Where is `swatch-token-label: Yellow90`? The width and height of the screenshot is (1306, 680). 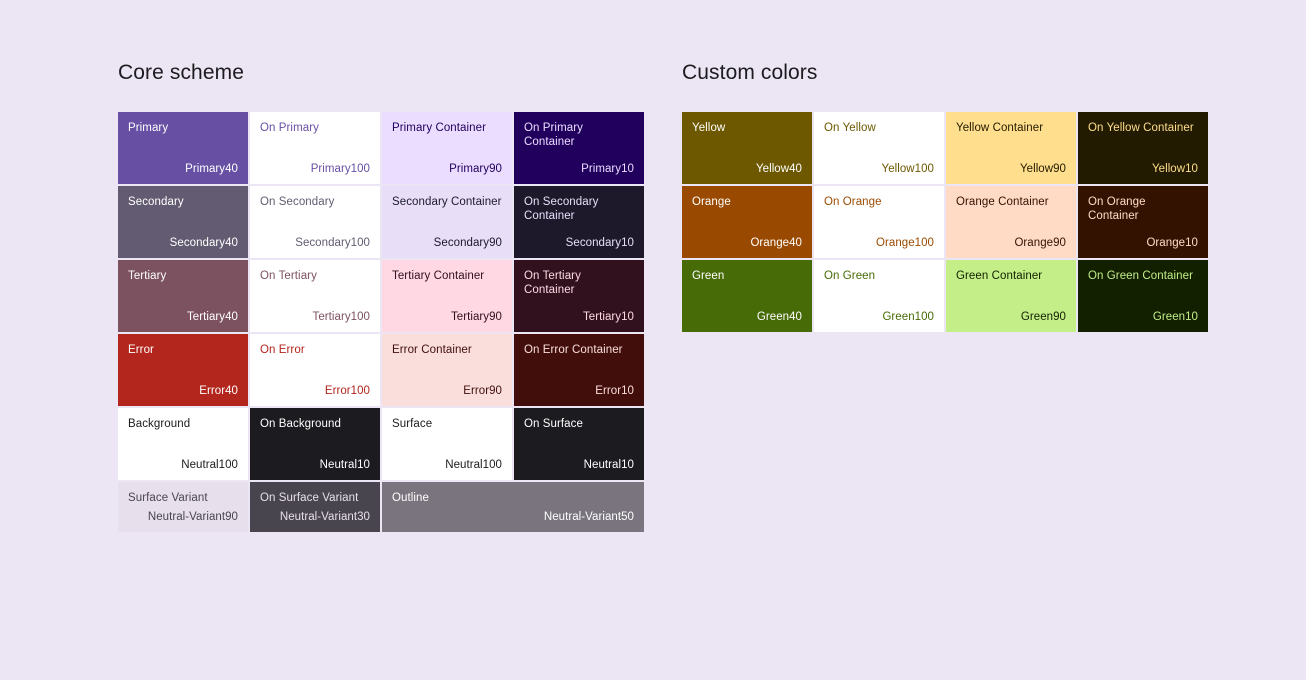
swatch-token-label: Yellow90 is located at coordinates (1042, 169).